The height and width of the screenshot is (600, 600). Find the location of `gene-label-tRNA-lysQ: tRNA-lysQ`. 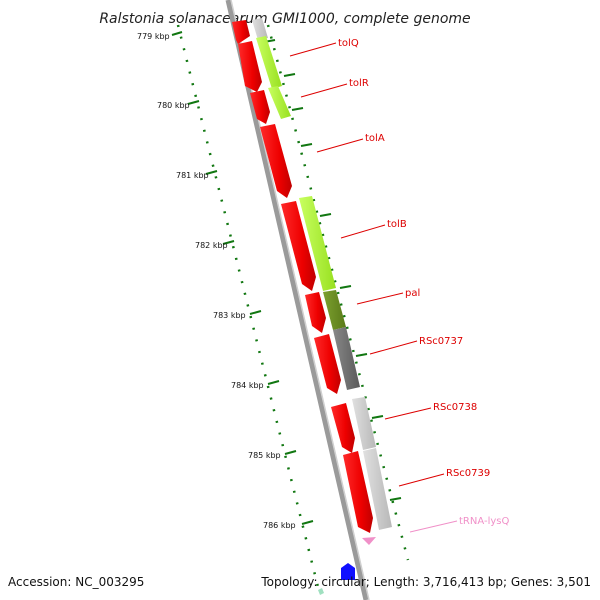

gene-label-tRNA-lysQ: tRNA-lysQ is located at coordinates (484, 521).